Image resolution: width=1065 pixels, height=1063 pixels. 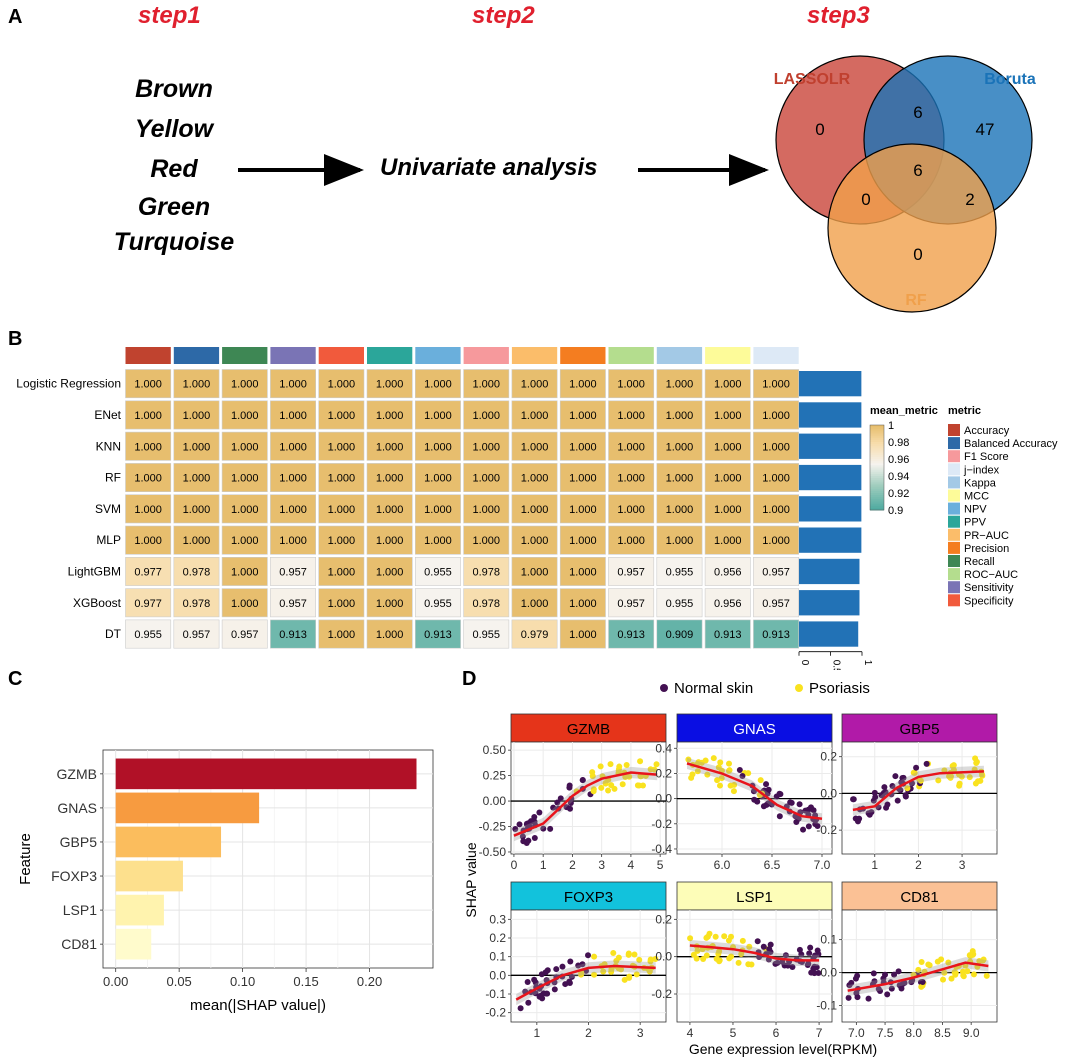 I want to click on facet-x-title: Gene expression level(RPKM), so click(x=783, y=1049).